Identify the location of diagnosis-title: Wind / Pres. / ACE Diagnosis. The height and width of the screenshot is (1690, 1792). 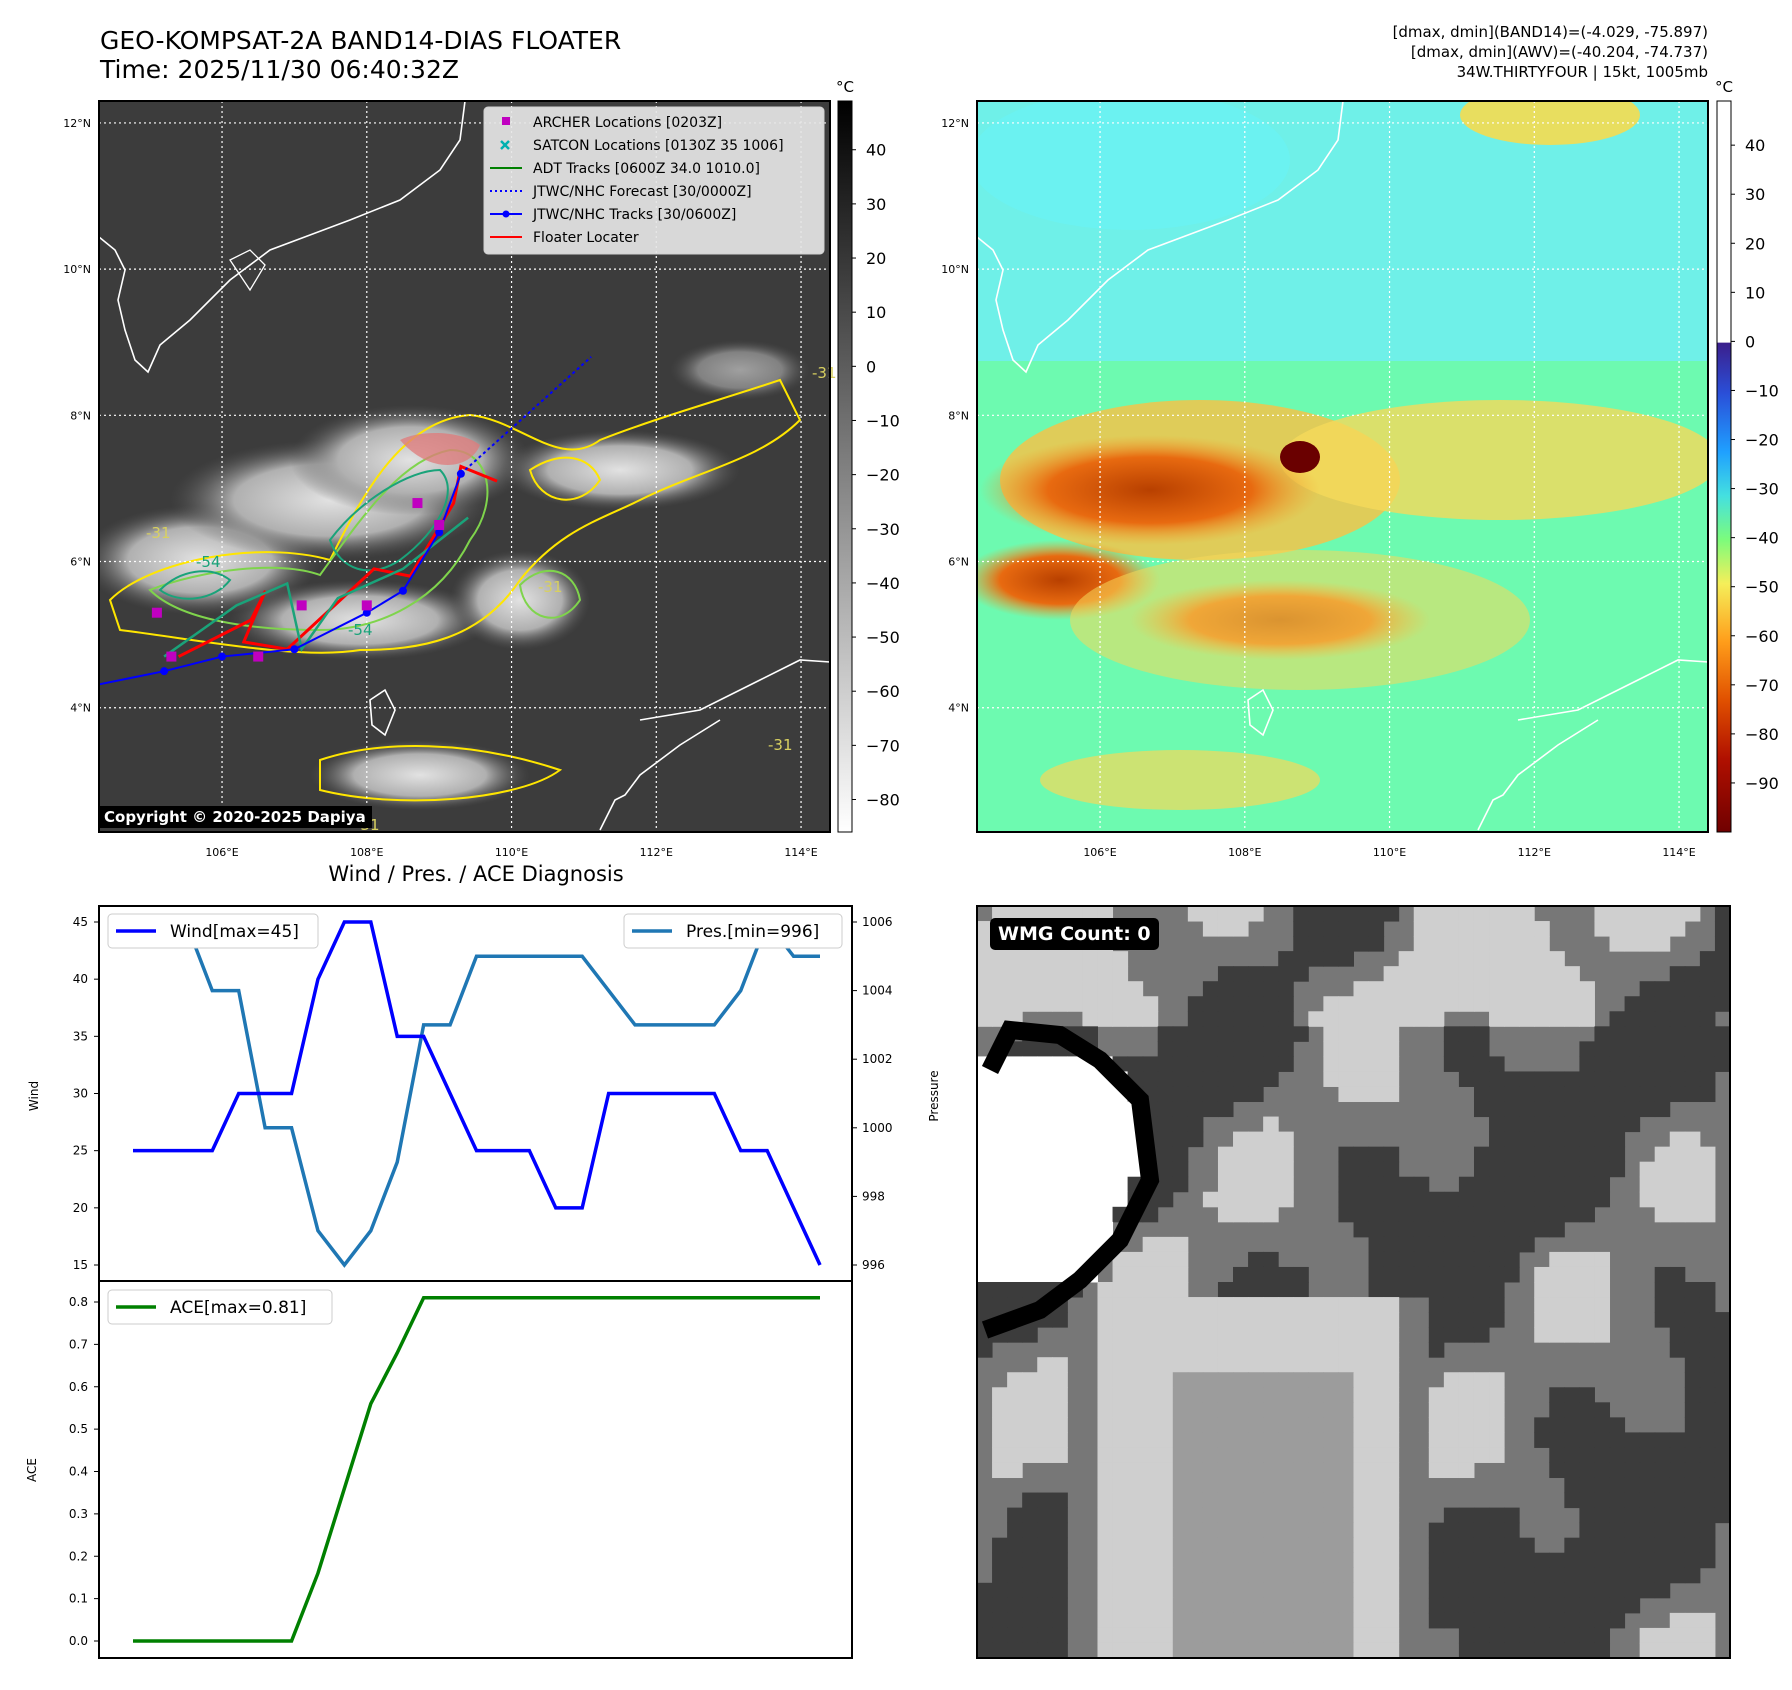
(476, 874).